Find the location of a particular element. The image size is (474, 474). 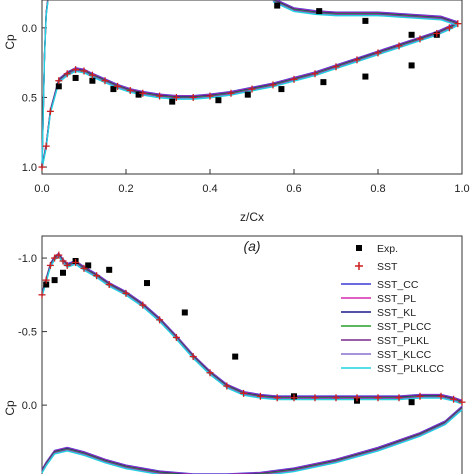

panelB-ytick-label: 0.0 is located at coordinates (29, 406).